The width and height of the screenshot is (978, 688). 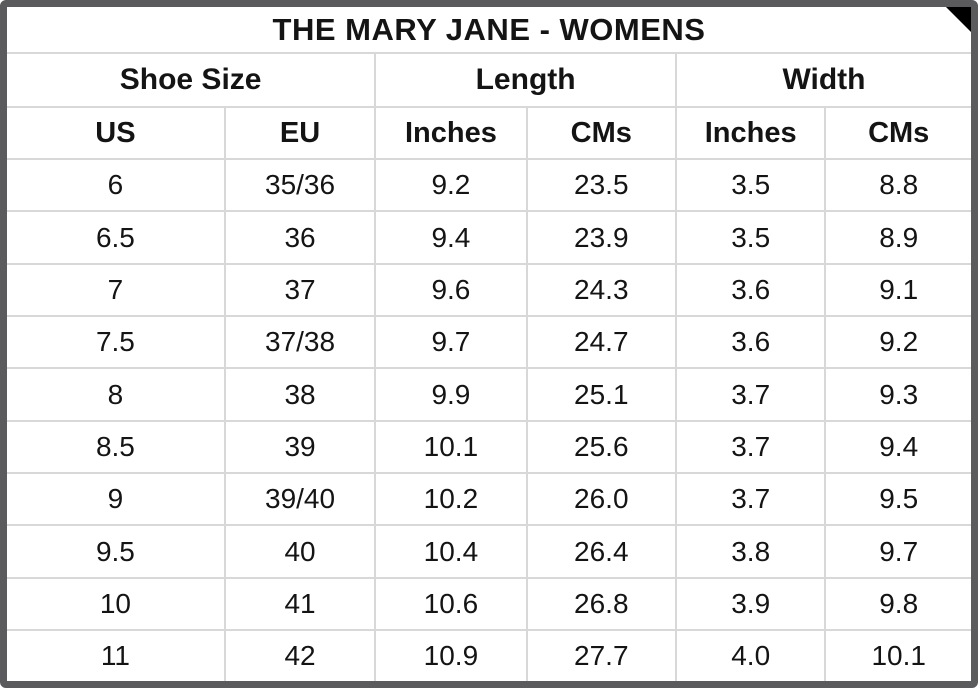 I want to click on table-cell: 36, so click(x=300, y=237).